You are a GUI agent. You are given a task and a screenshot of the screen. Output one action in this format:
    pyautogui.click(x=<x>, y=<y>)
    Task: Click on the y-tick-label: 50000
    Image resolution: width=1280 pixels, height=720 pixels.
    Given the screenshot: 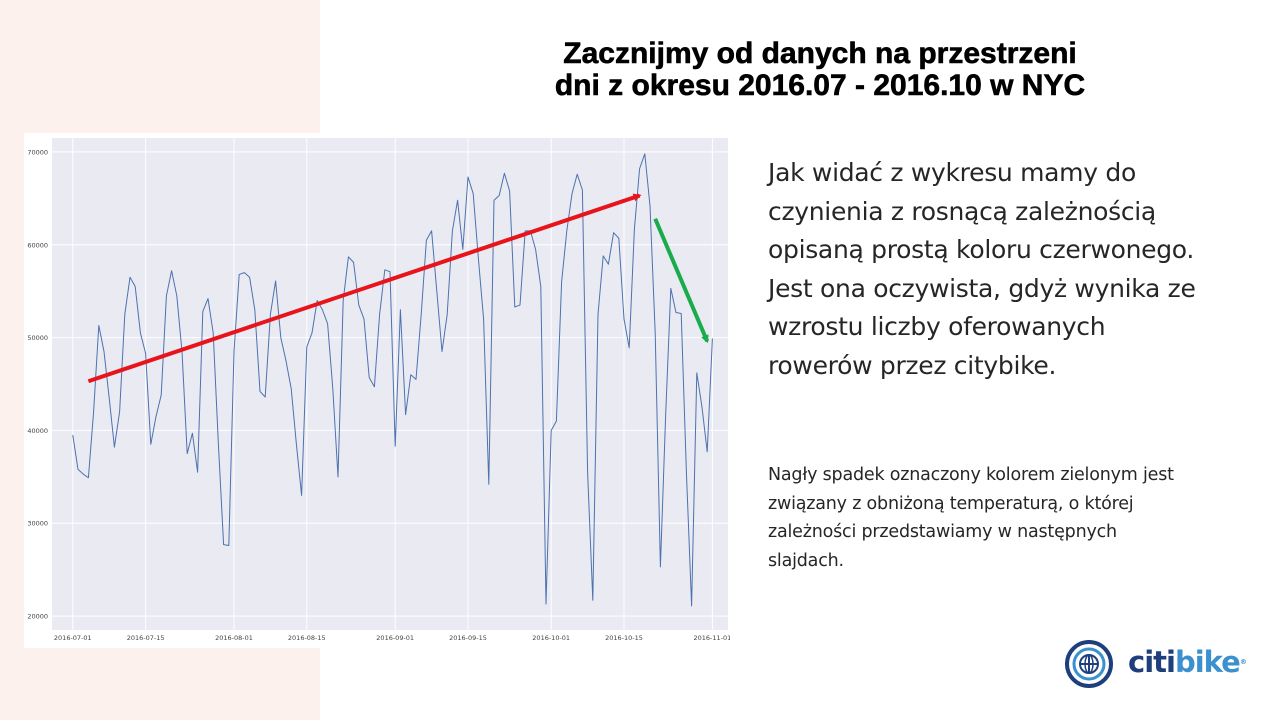 What is the action you would take?
    pyautogui.click(x=37, y=338)
    